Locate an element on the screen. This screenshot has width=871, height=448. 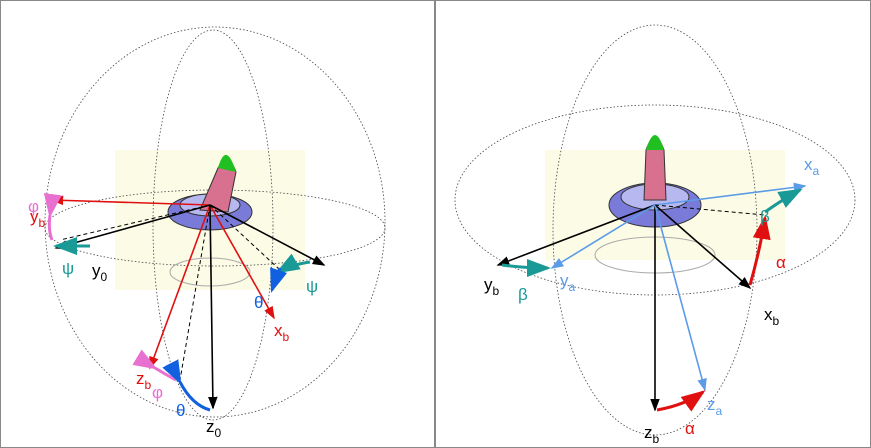
axis-label: z0 is located at coordinates (214, 428).